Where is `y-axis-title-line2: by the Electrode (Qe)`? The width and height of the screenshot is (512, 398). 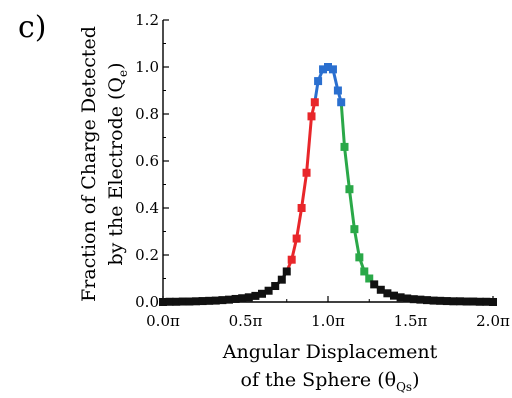
y-axis-title-line2: by the Electrode (Qe) is located at coordinates (117, 163).